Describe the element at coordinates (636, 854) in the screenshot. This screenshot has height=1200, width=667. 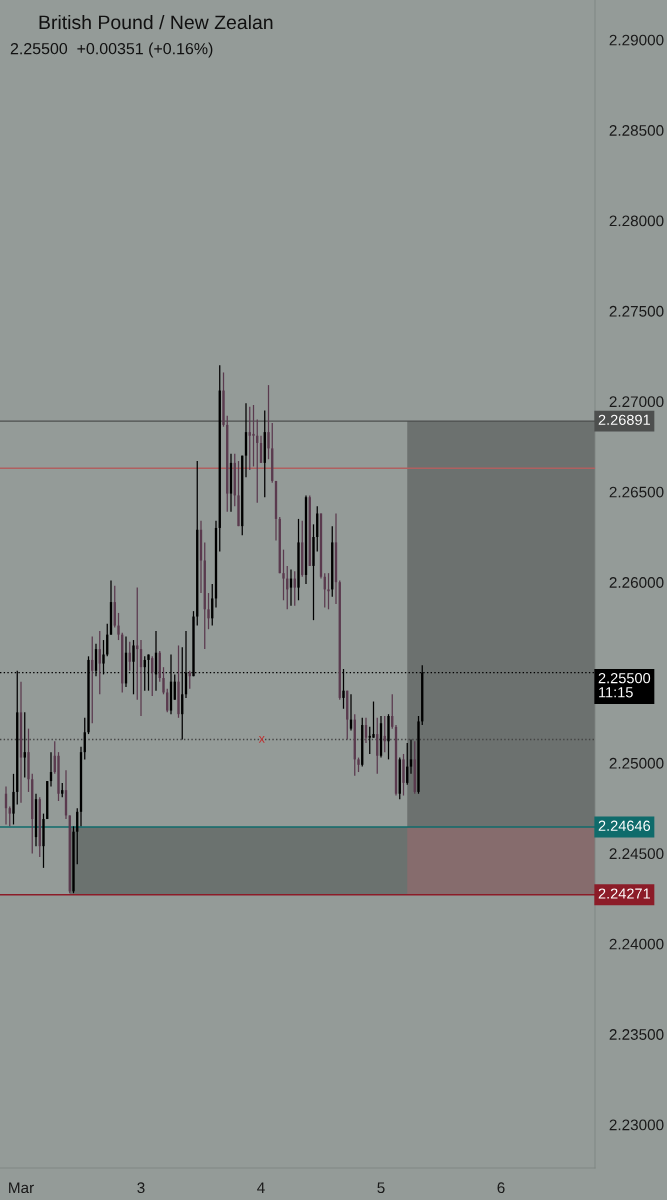
I see `y-tick-label: 2.24500` at that location.